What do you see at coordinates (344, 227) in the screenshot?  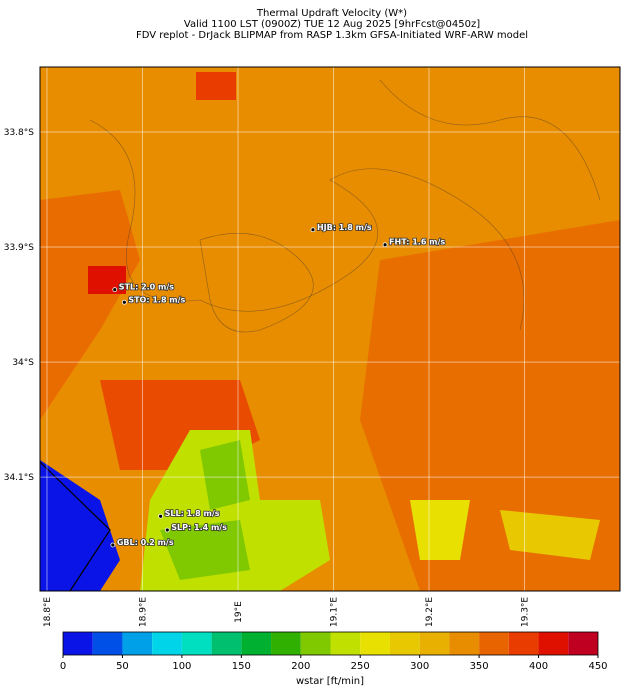 I see `station-label: HJB: 1.8 m/s` at bounding box center [344, 227].